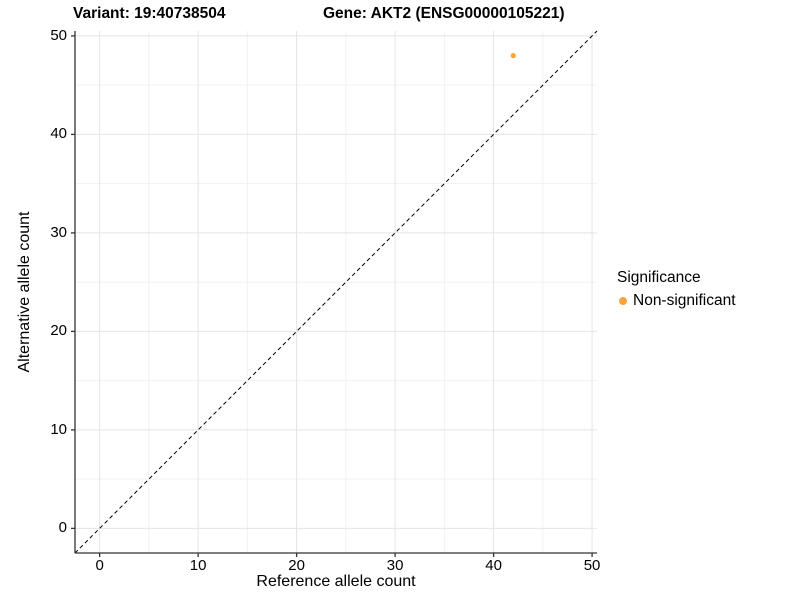  What do you see at coordinates (659, 277) in the screenshot?
I see `legend-title: Significance` at bounding box center [659, 277].